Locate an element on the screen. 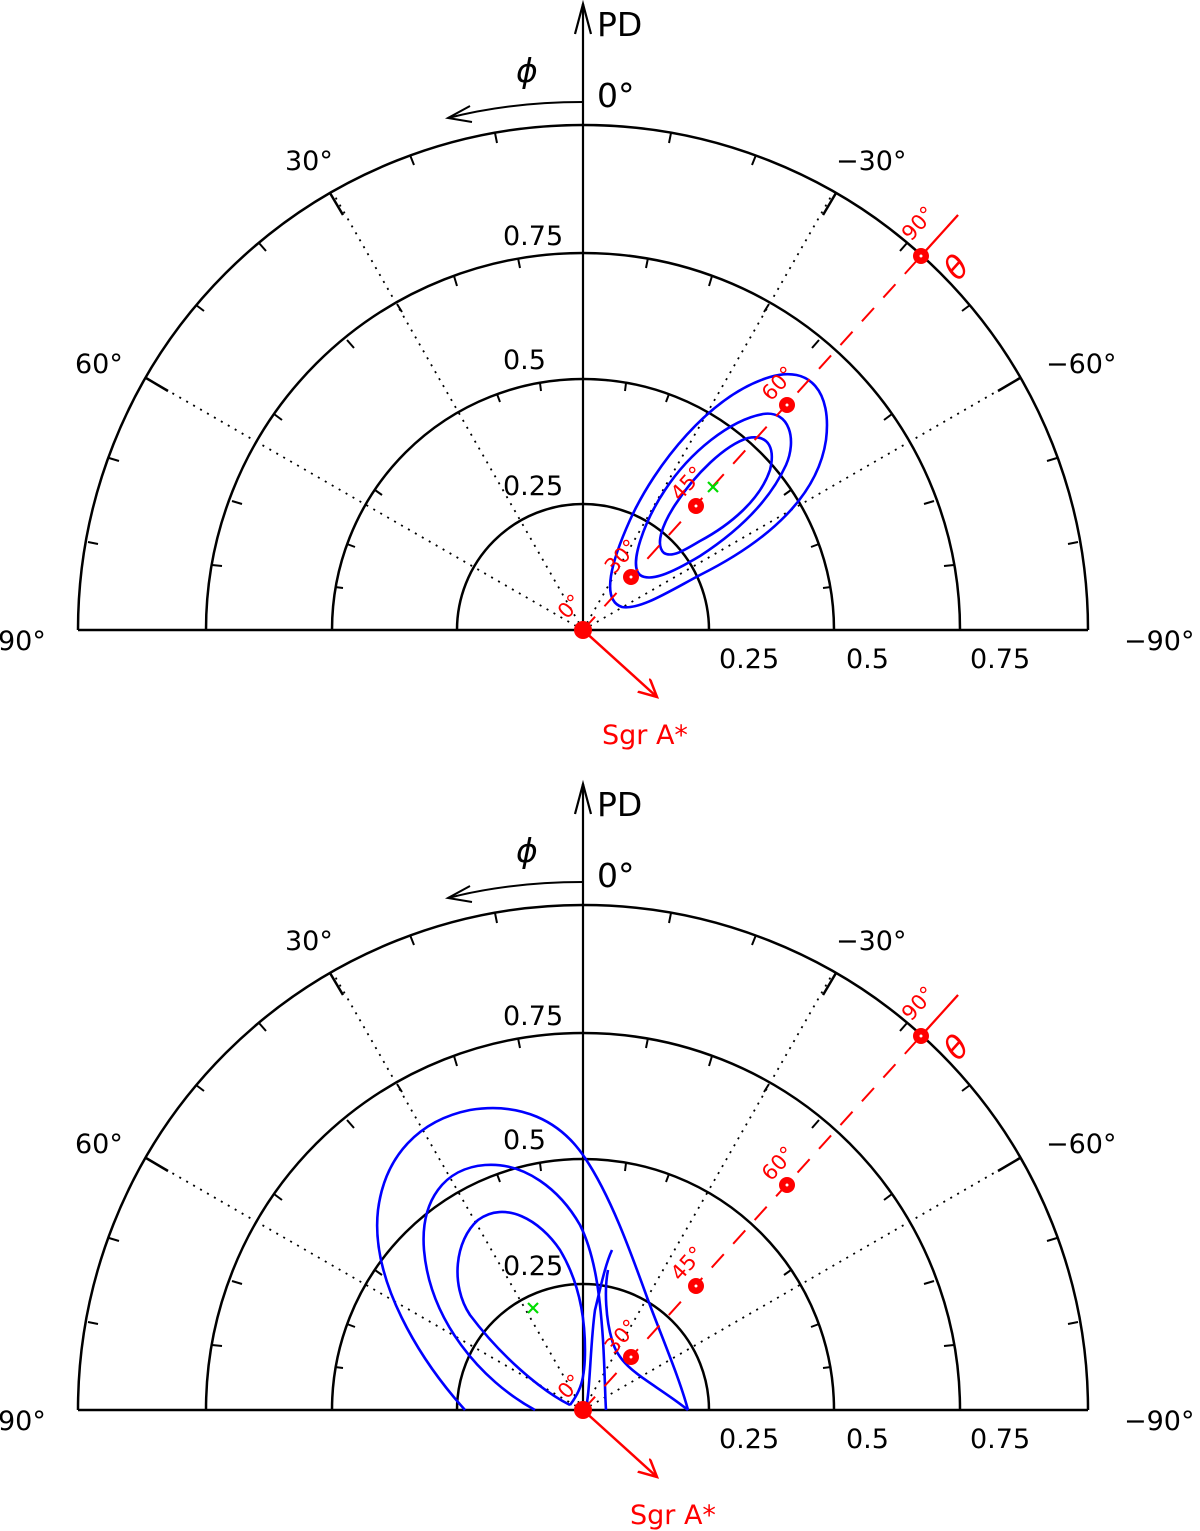 The width and height of the screenshot is (1200, 1531). theta-label-0: 0° is located at coordinates (570, 607).